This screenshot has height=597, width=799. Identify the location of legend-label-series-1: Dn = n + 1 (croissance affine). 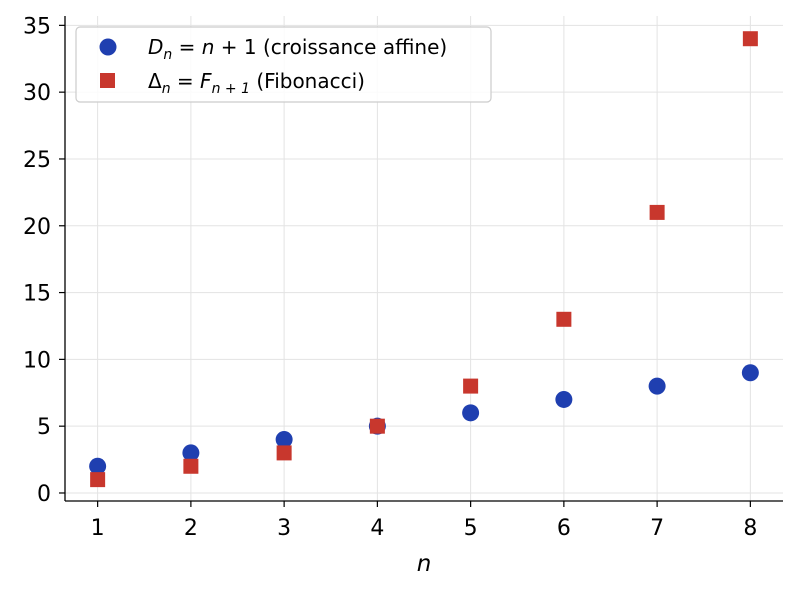
(297, 49).